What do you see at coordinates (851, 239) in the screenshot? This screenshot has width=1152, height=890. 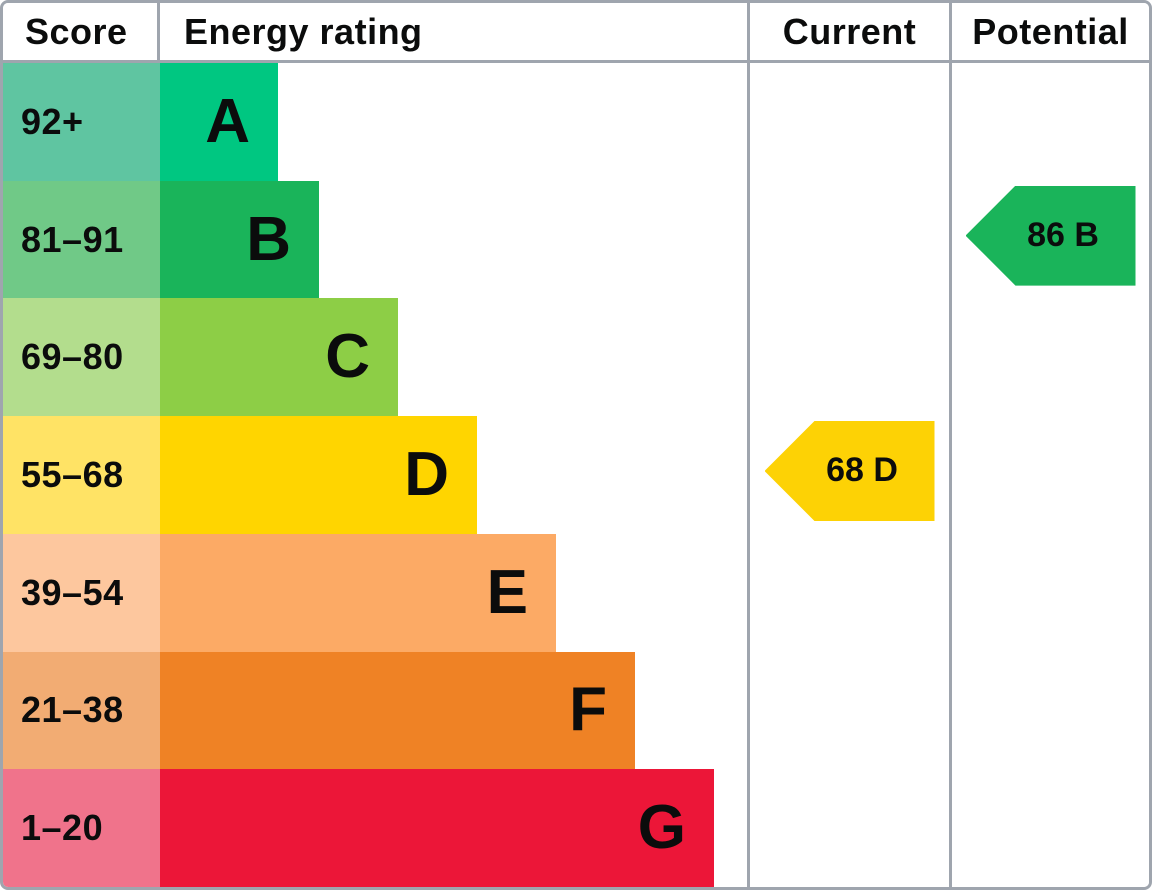 I see `current-column-cell-b` at bounding box center [851, 239].